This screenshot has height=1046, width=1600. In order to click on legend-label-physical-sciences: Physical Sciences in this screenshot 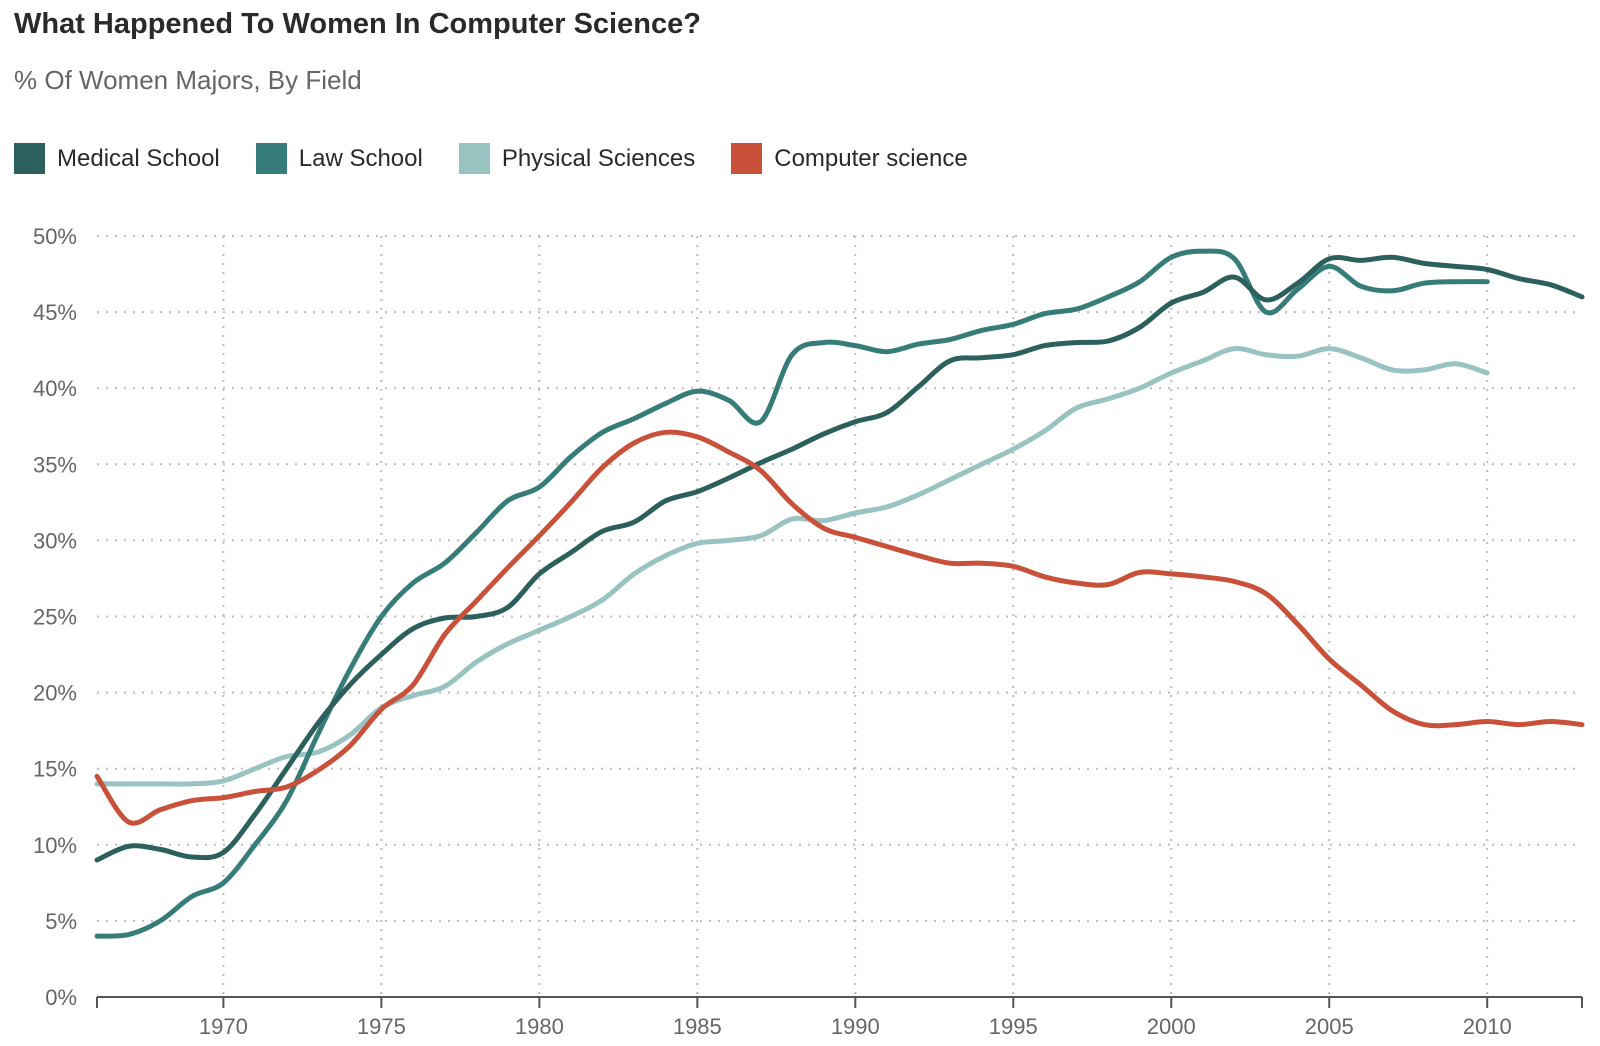, I will do `click(598, 158)`.